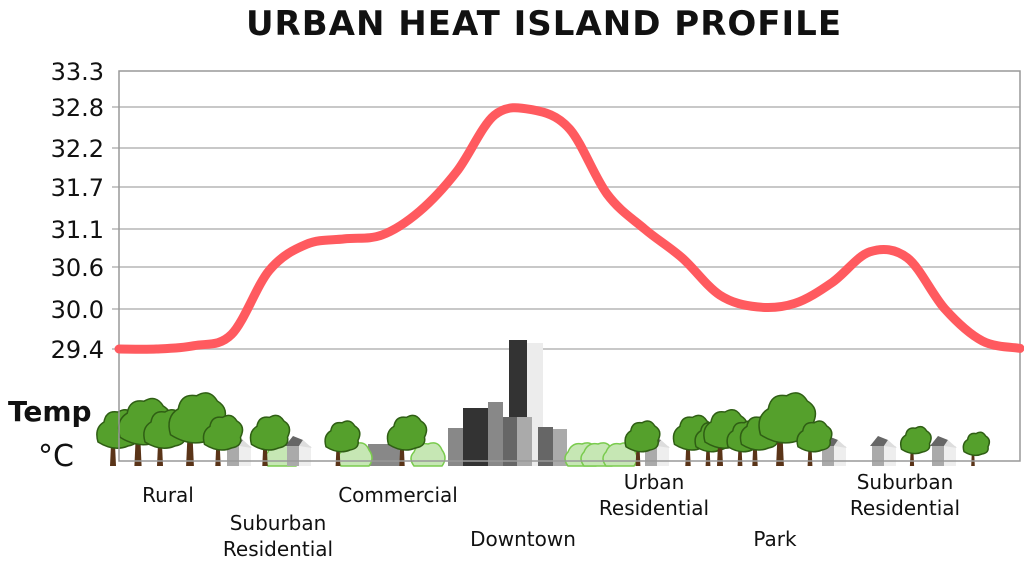  What do you see at coordinates (544, 24) in the screenshot?
I see `chart-title: URBAN HEAT ISLAND PROFILE` at bounding box center [544, 24].